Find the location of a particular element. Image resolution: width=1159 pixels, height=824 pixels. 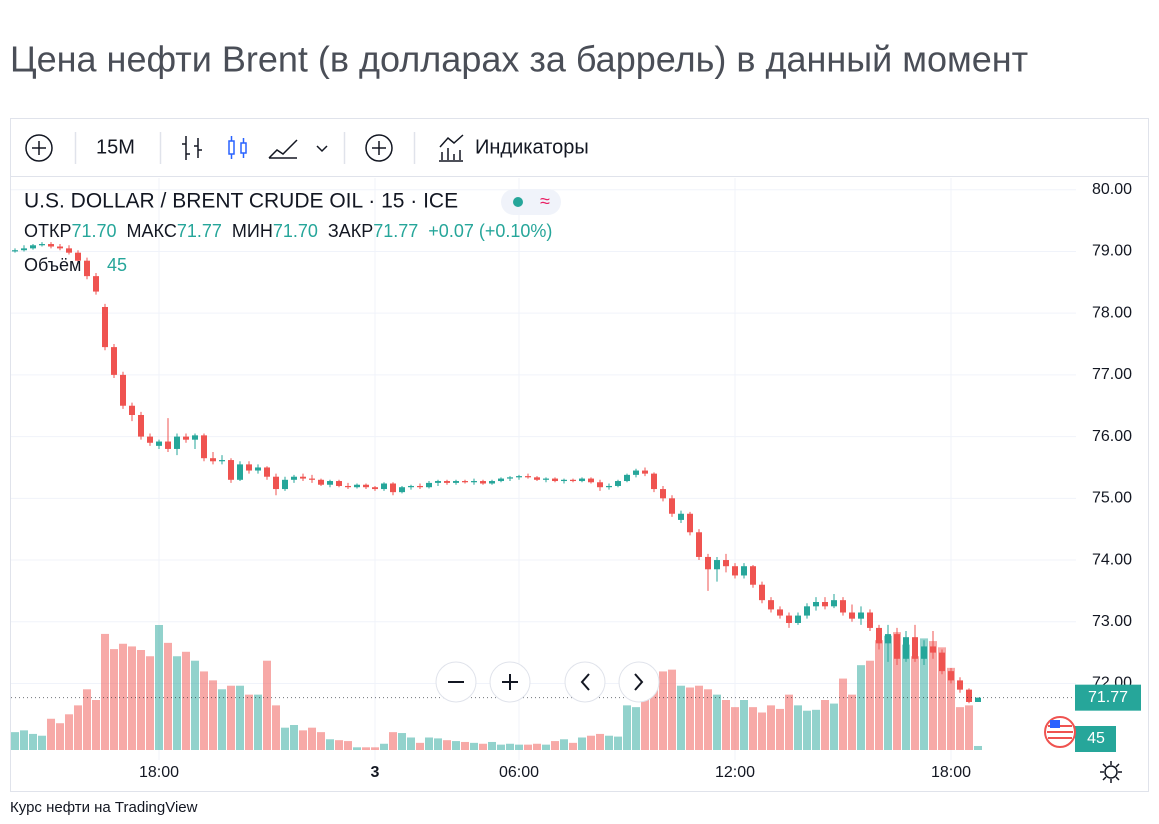

scroll-left-button is located at coordinates (585, 682).